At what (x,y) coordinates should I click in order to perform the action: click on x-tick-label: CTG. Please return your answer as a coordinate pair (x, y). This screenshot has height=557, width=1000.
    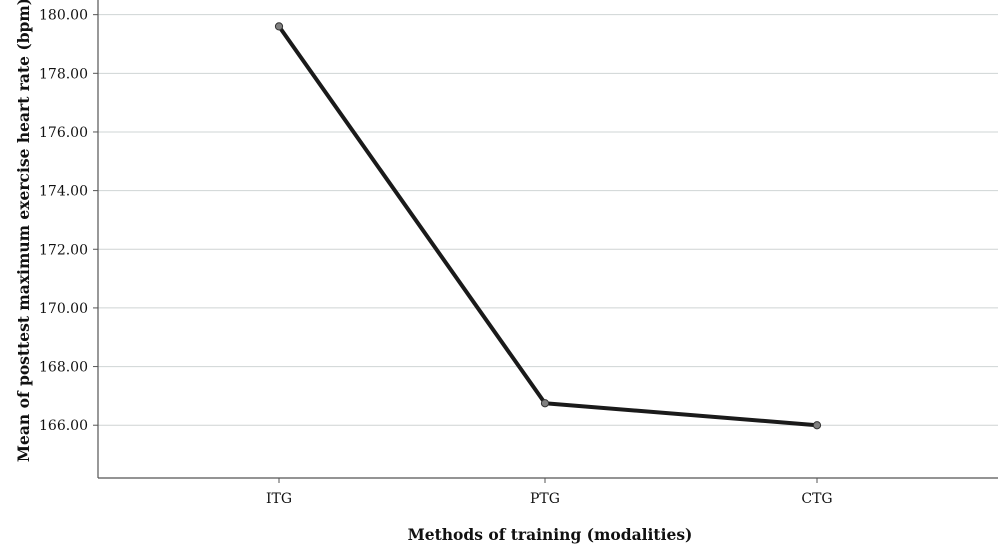
    Looking at the image, I should click on (816, 499).